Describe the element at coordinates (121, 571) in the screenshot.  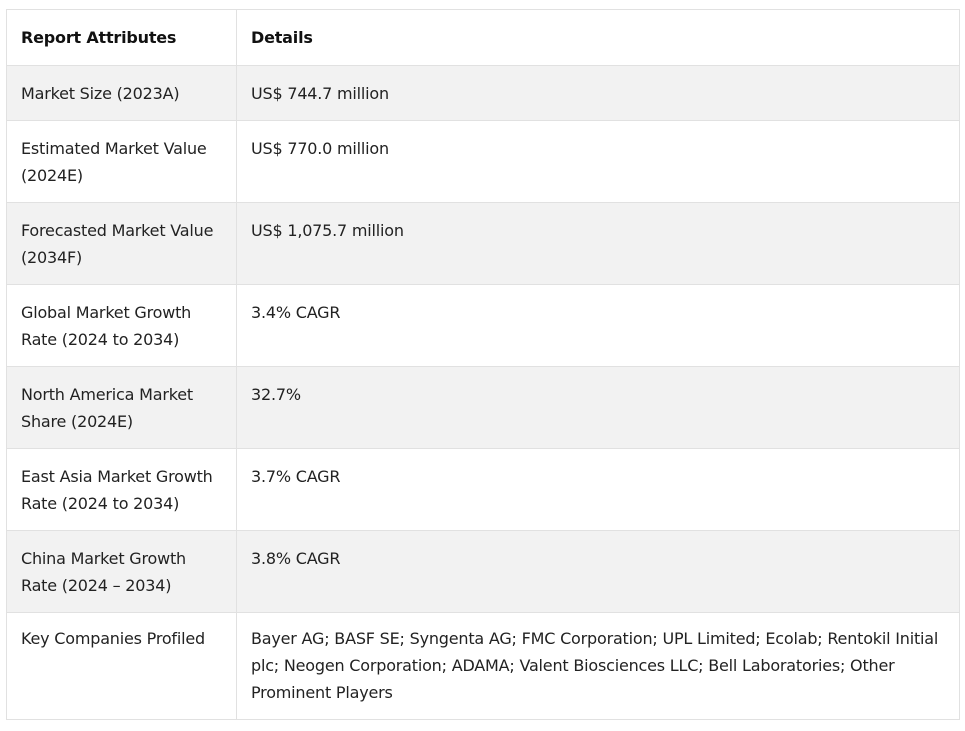
I see `row-attribute-china-growth: China Market Growth Rate (2024 – 2034)` at that location.